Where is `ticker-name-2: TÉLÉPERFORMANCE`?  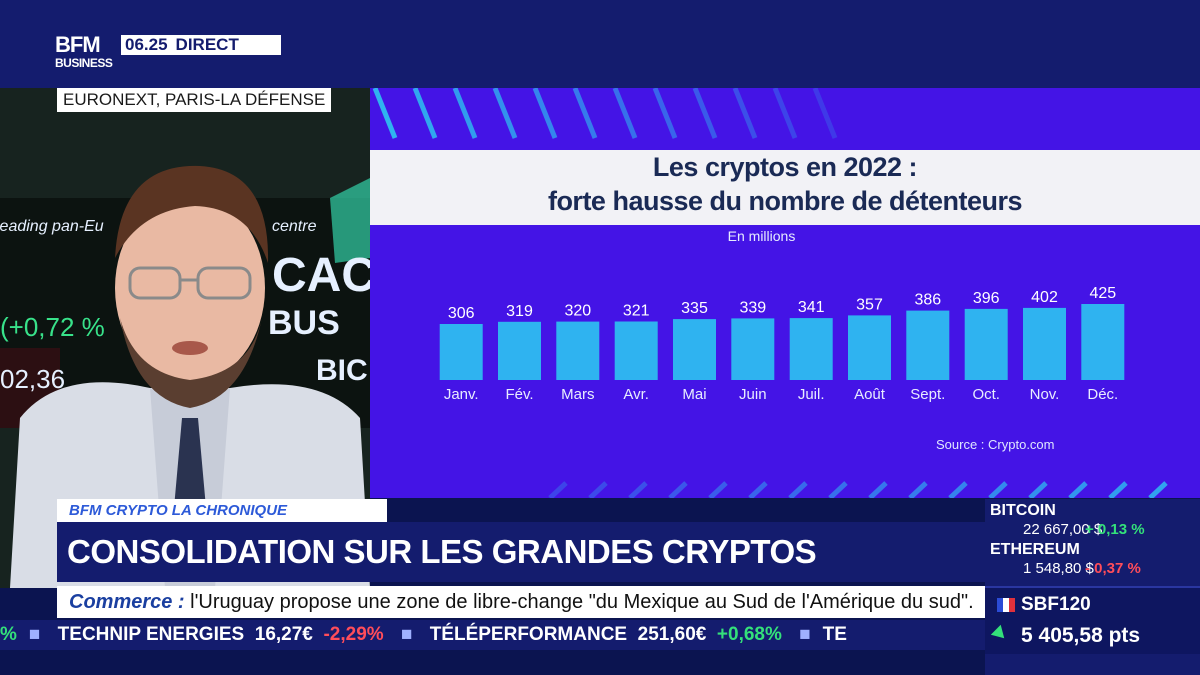 ticker-name-2: TÉLÉPERFORMANCE is located at coordinates (528, 634).